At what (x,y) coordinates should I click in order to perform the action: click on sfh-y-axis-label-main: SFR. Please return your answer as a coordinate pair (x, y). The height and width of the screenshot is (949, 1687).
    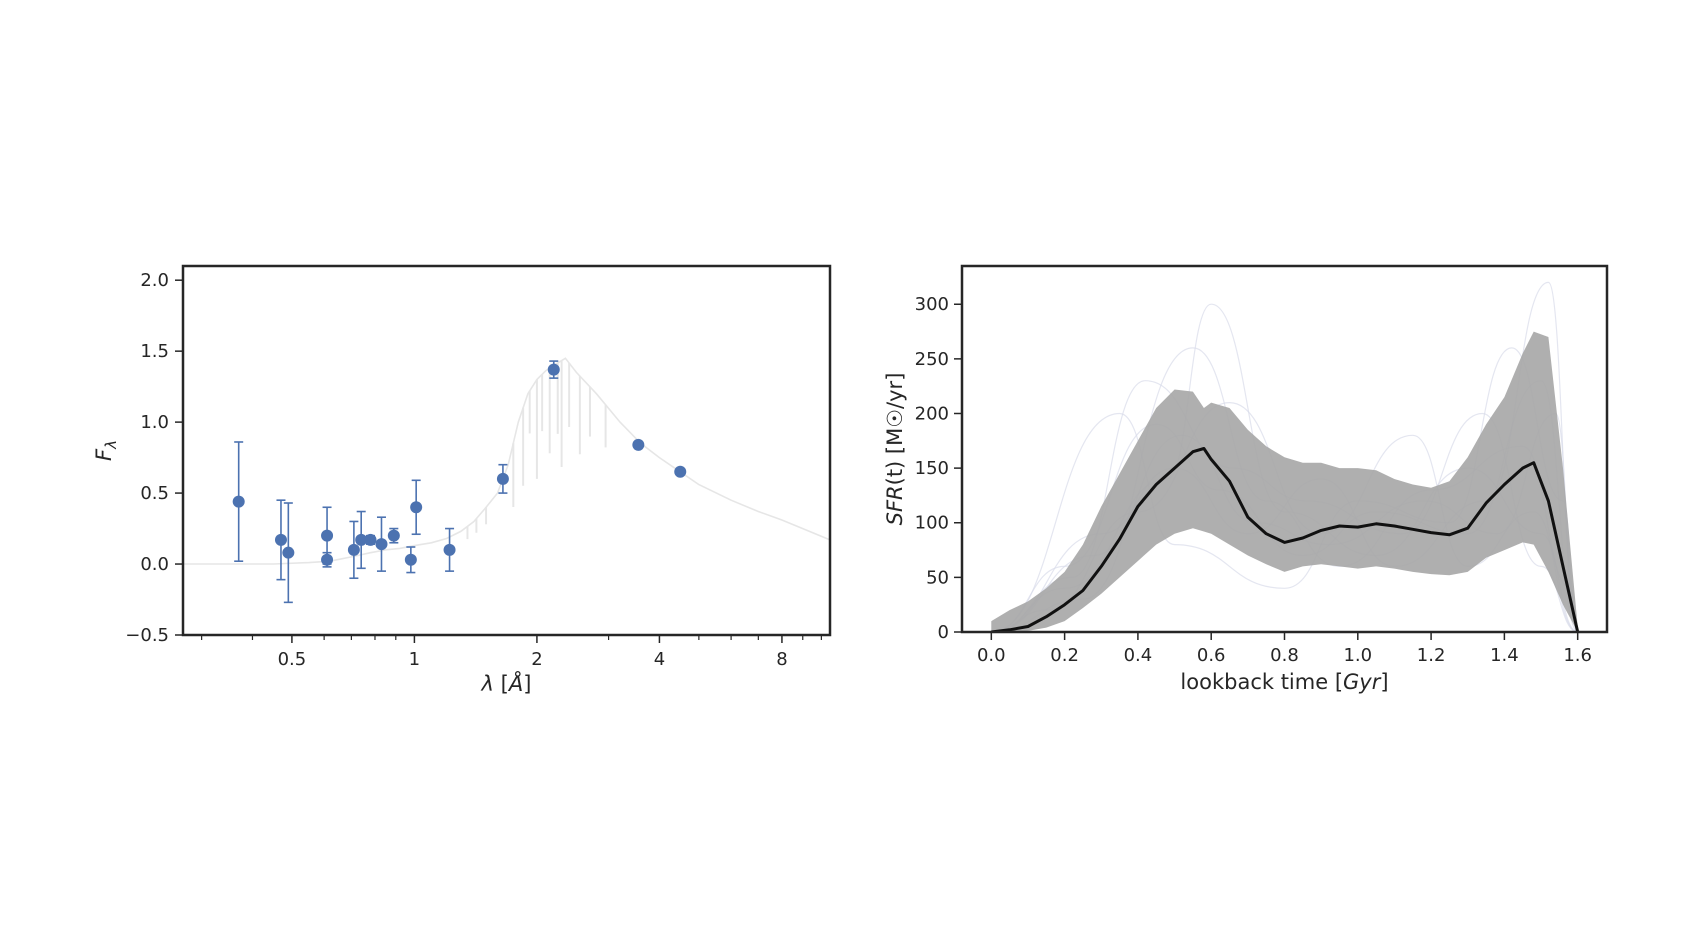
    Looking at the image, I should click on (895, 505).